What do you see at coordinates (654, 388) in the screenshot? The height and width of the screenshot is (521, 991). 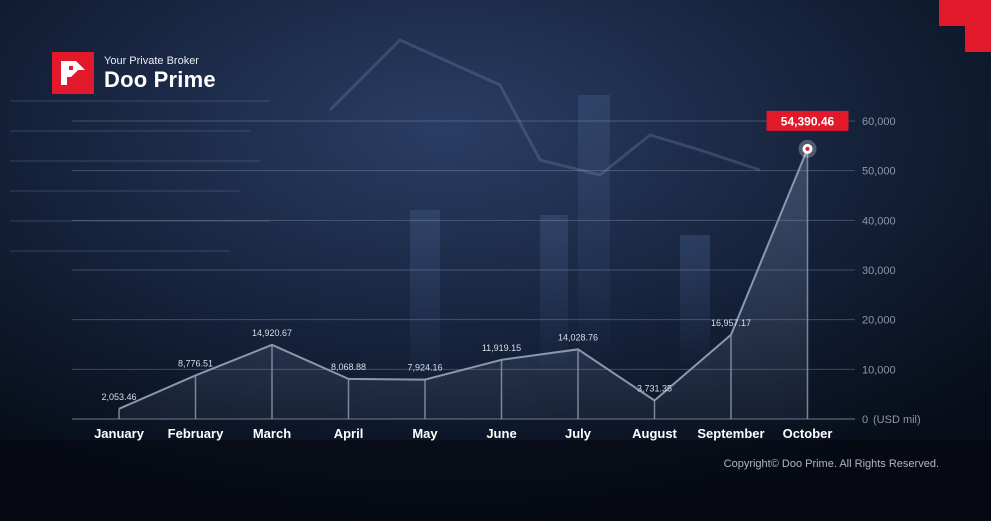 I see `data-label: 3,731.35` at bounding box center [654, 388].